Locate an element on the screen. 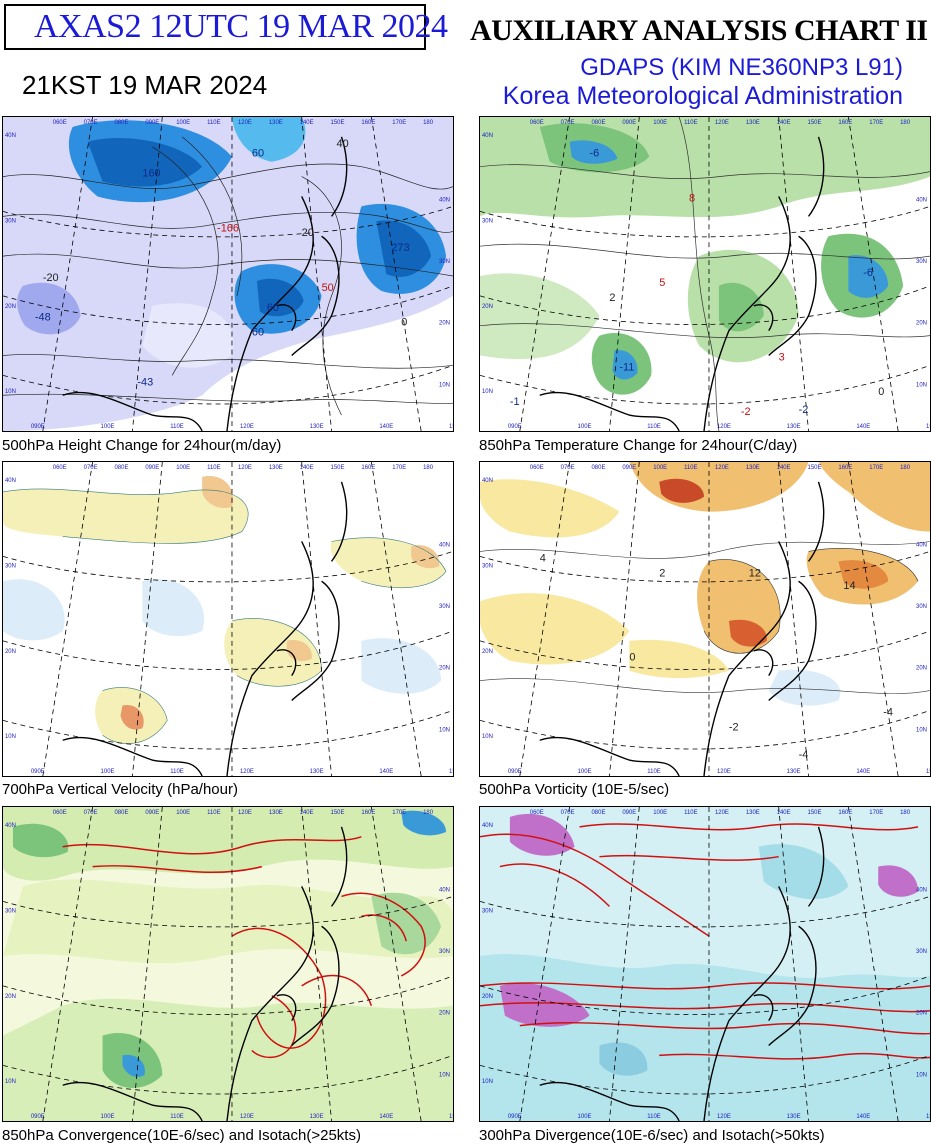  contour-labels: 4 2 0 -4 -2 12 14 -4 is located at coordinates (716, 656).